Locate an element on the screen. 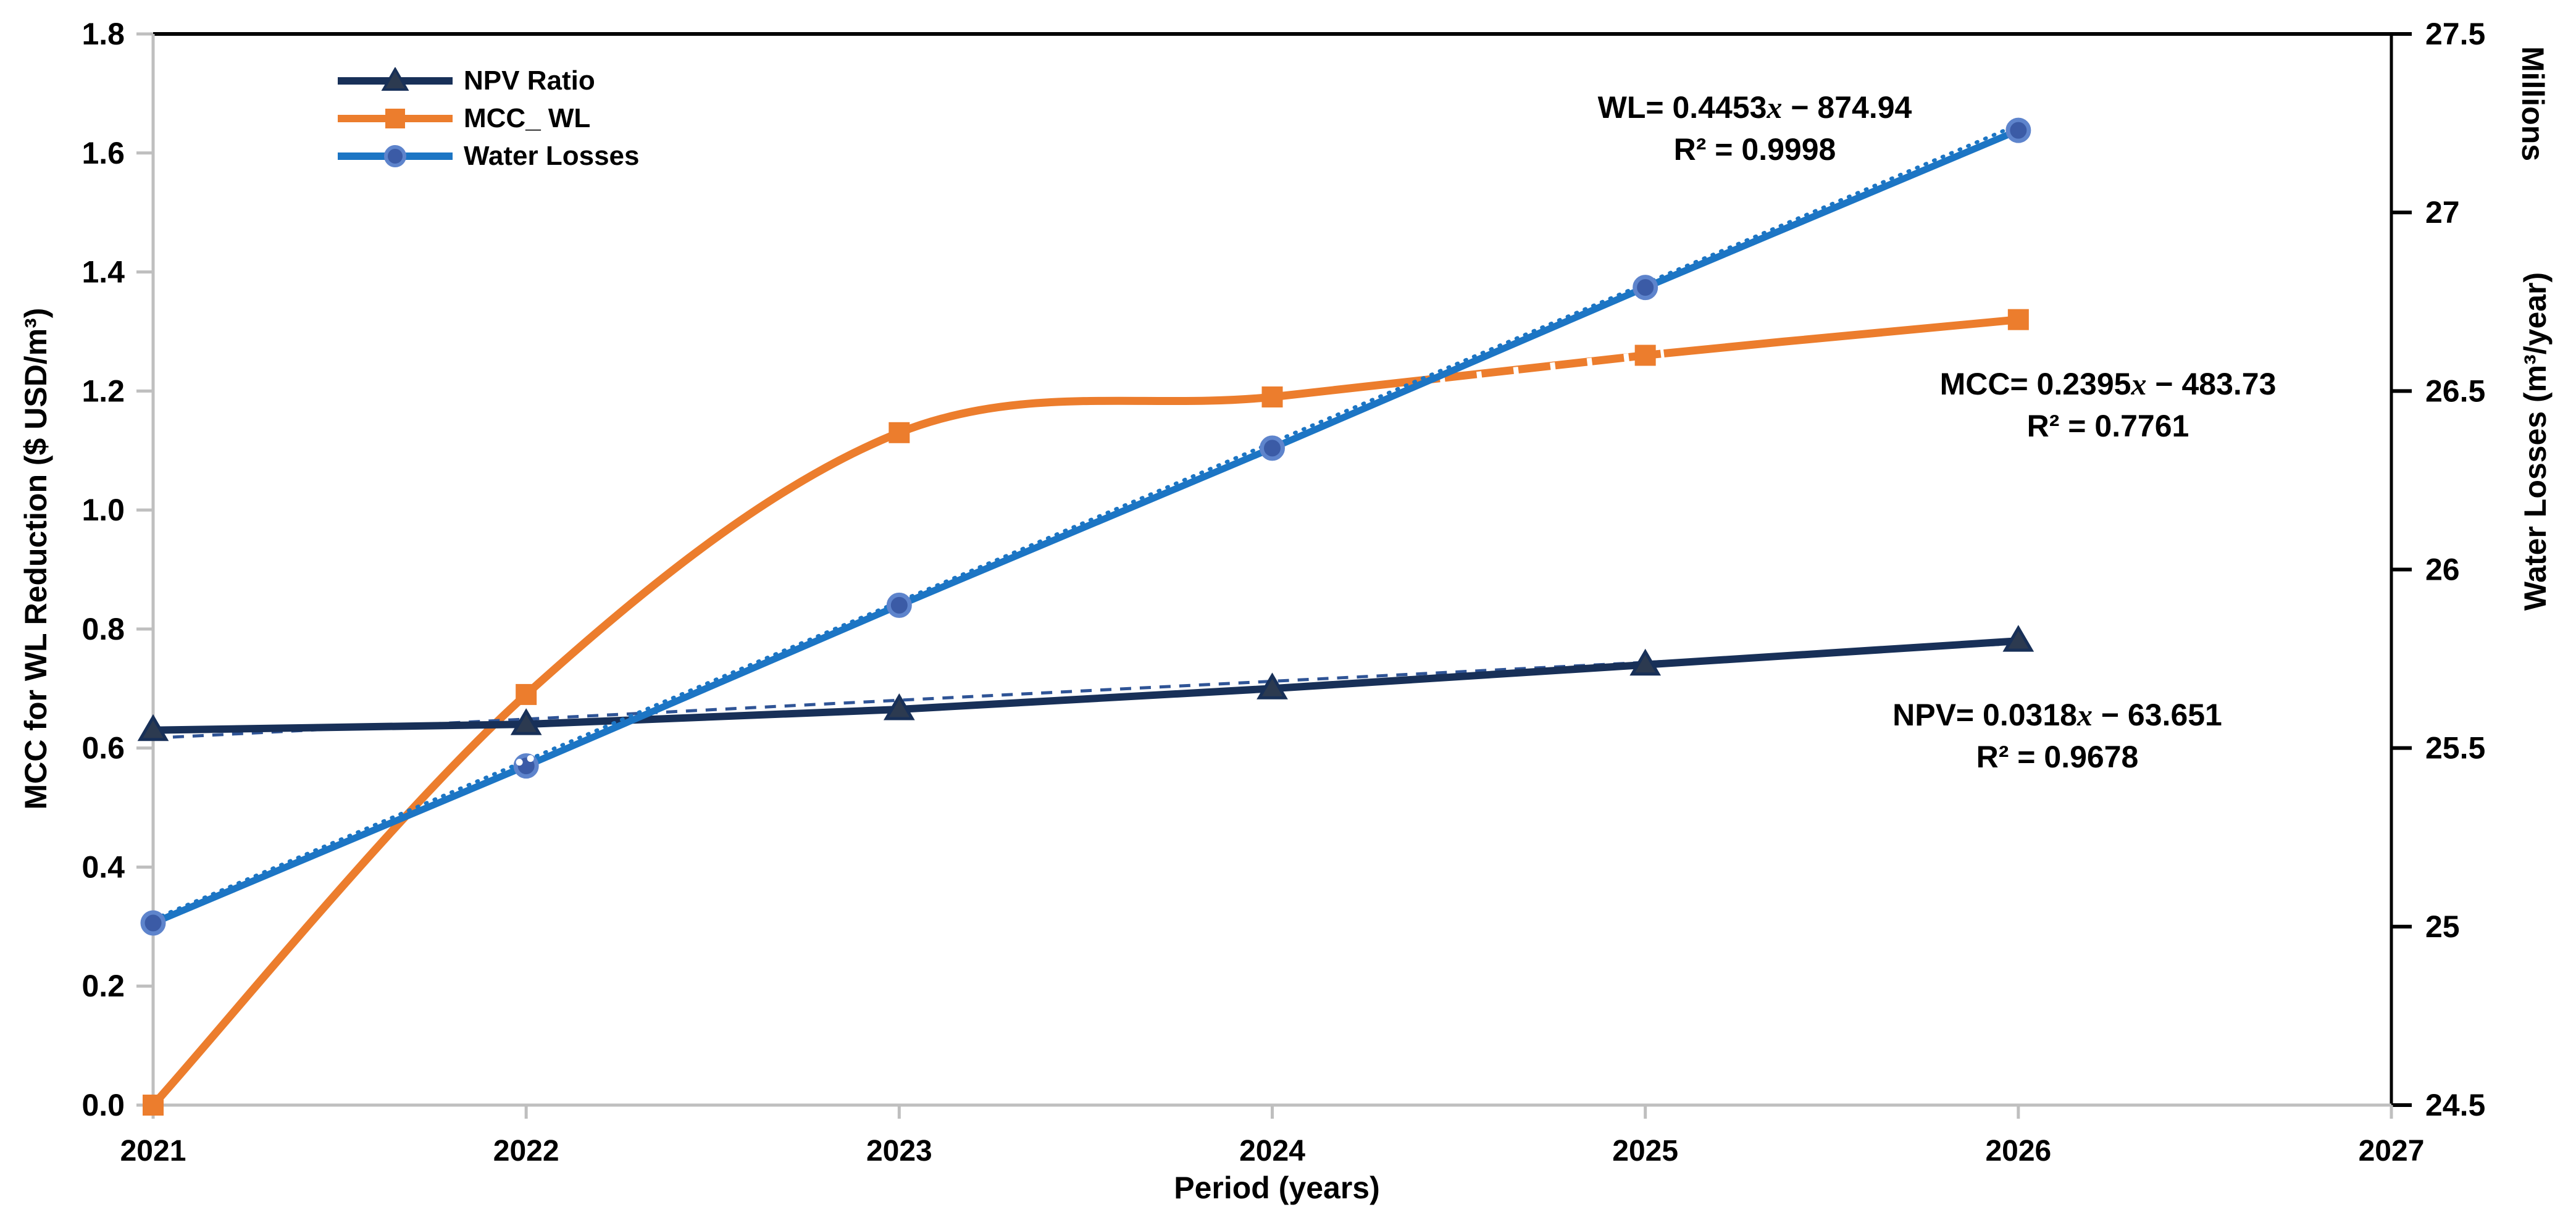 Image resolution: width=2576 pixels, height=1215 pixels. legend-item-water-losses: Water Losses is located at coordinates (488, 156).